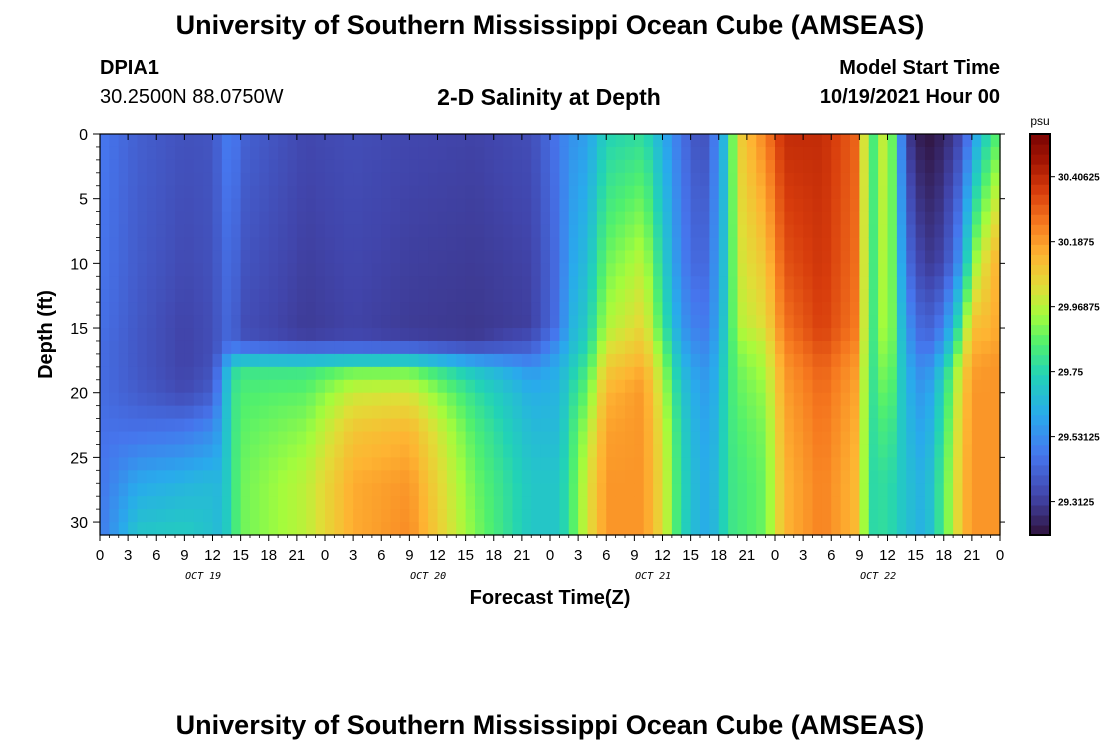  What do you see at coordinates (79, 329) in the screenshot?
I see `y-tick-label: 15` at bounding box center [79, 329].